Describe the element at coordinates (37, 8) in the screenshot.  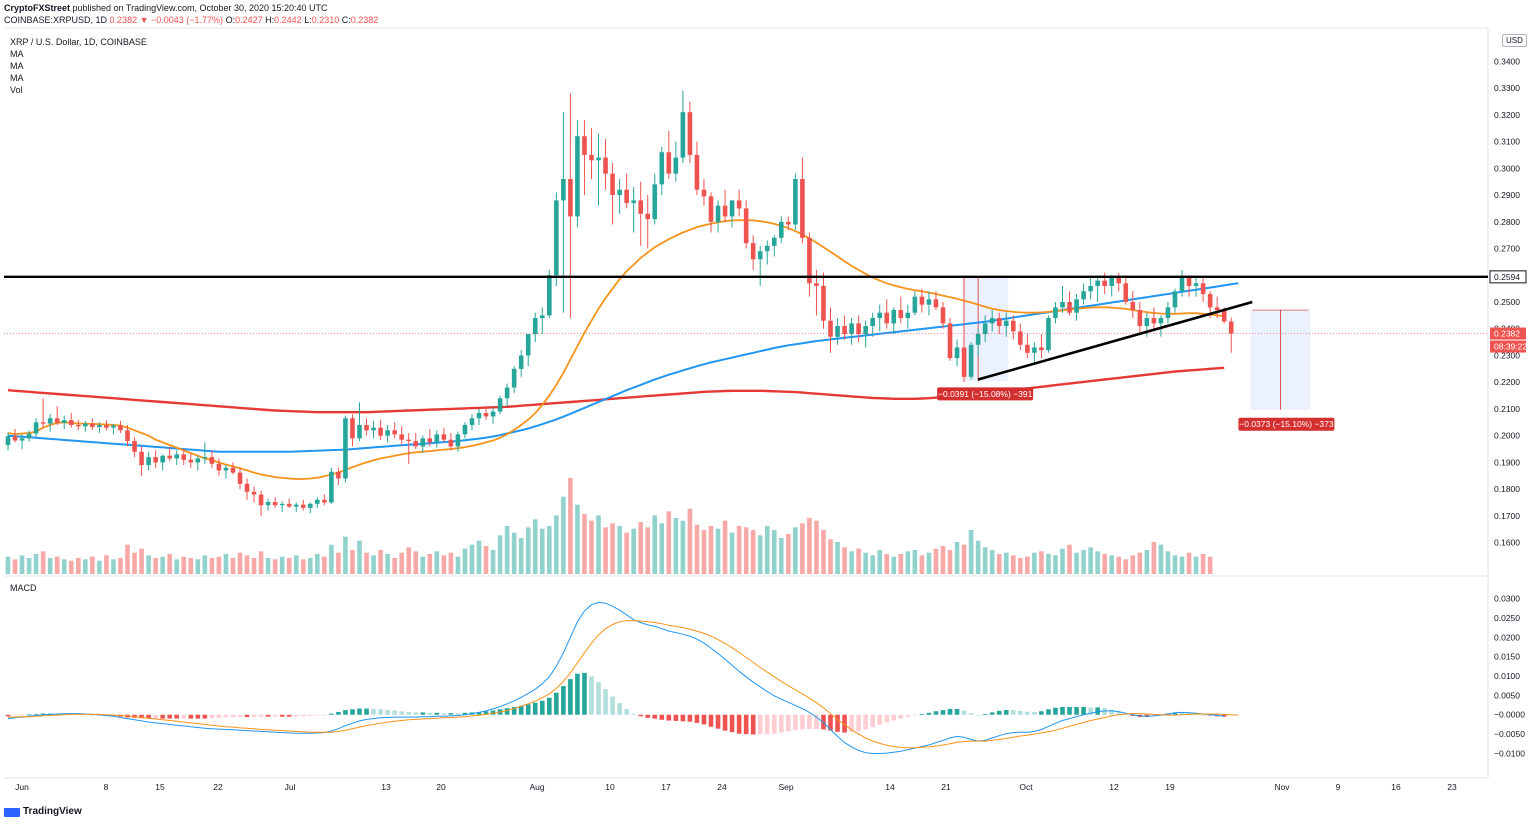
I see `publisher-name: CryptoFXStreet` at that location.